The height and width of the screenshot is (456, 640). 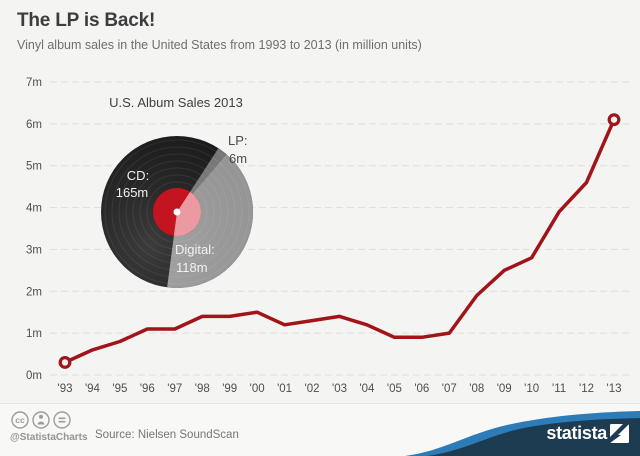 I want to click on y-tick-label: 7m, so click(x=34, y=83).